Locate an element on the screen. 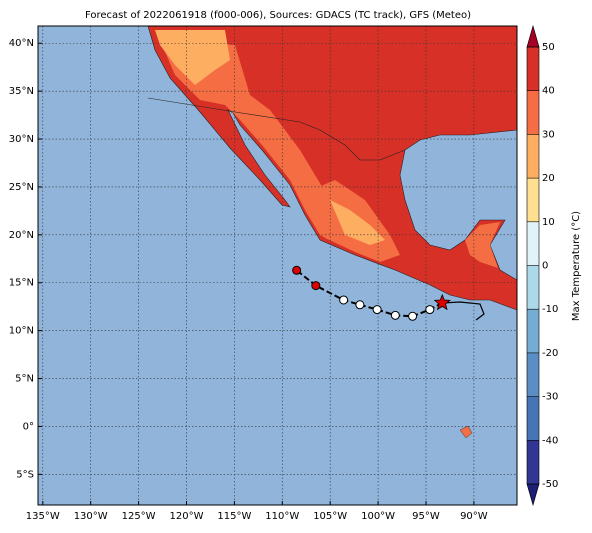 The image size is (592, 533). colorbar-tick-label: 50 is located at coordinates (548, 47).